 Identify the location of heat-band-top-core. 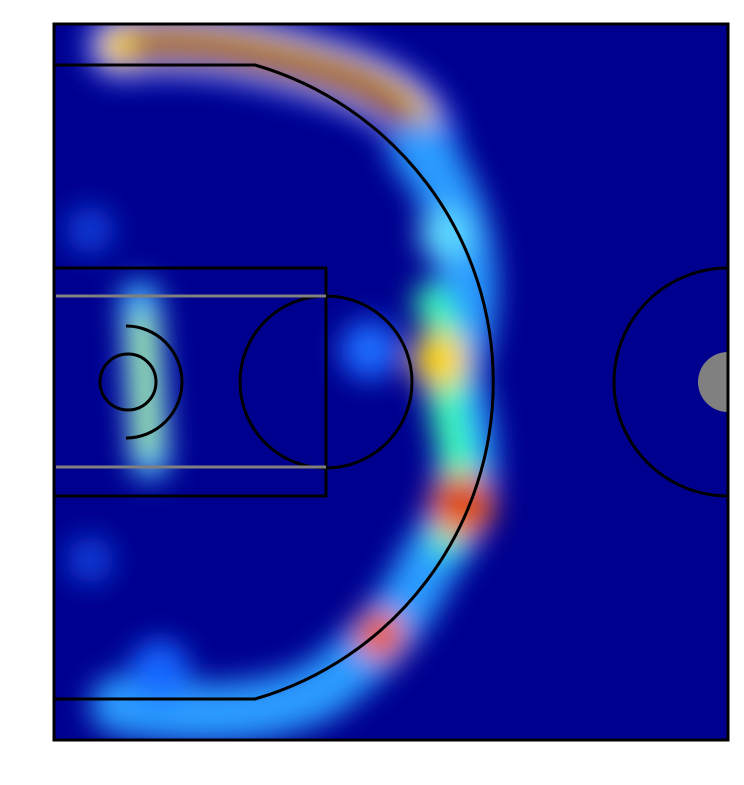
(277, 96).